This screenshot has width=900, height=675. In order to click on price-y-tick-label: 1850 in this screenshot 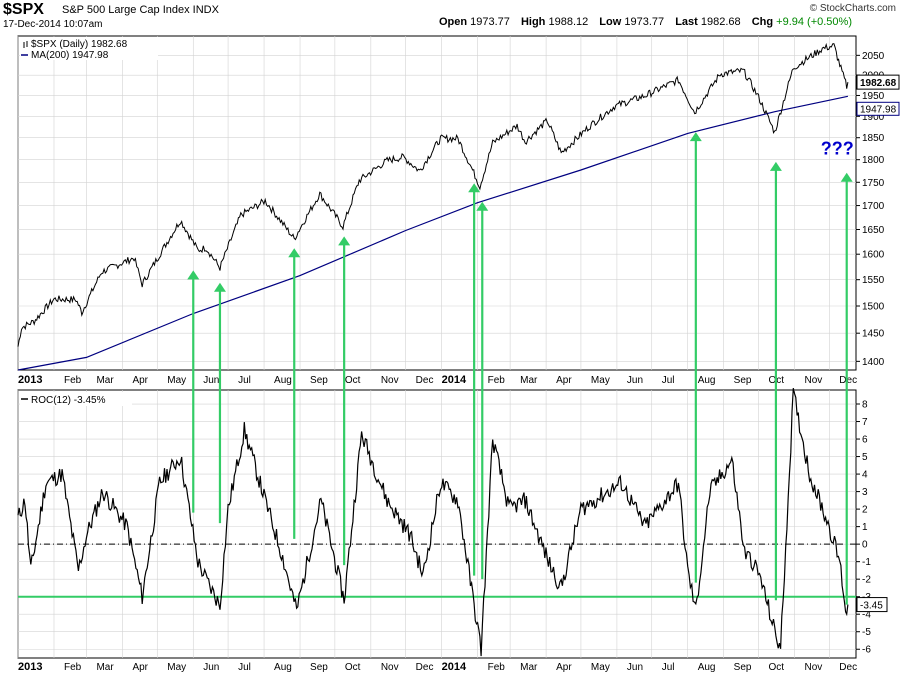, I will do `click(873, 138)`.